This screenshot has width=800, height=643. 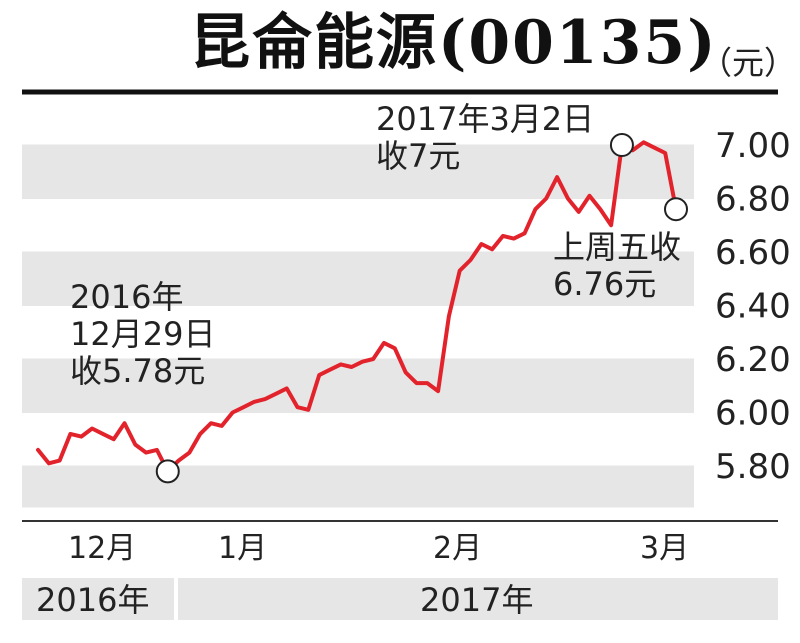 I want to click on y-tick-label: 6.40, so click(x=753, y=307).